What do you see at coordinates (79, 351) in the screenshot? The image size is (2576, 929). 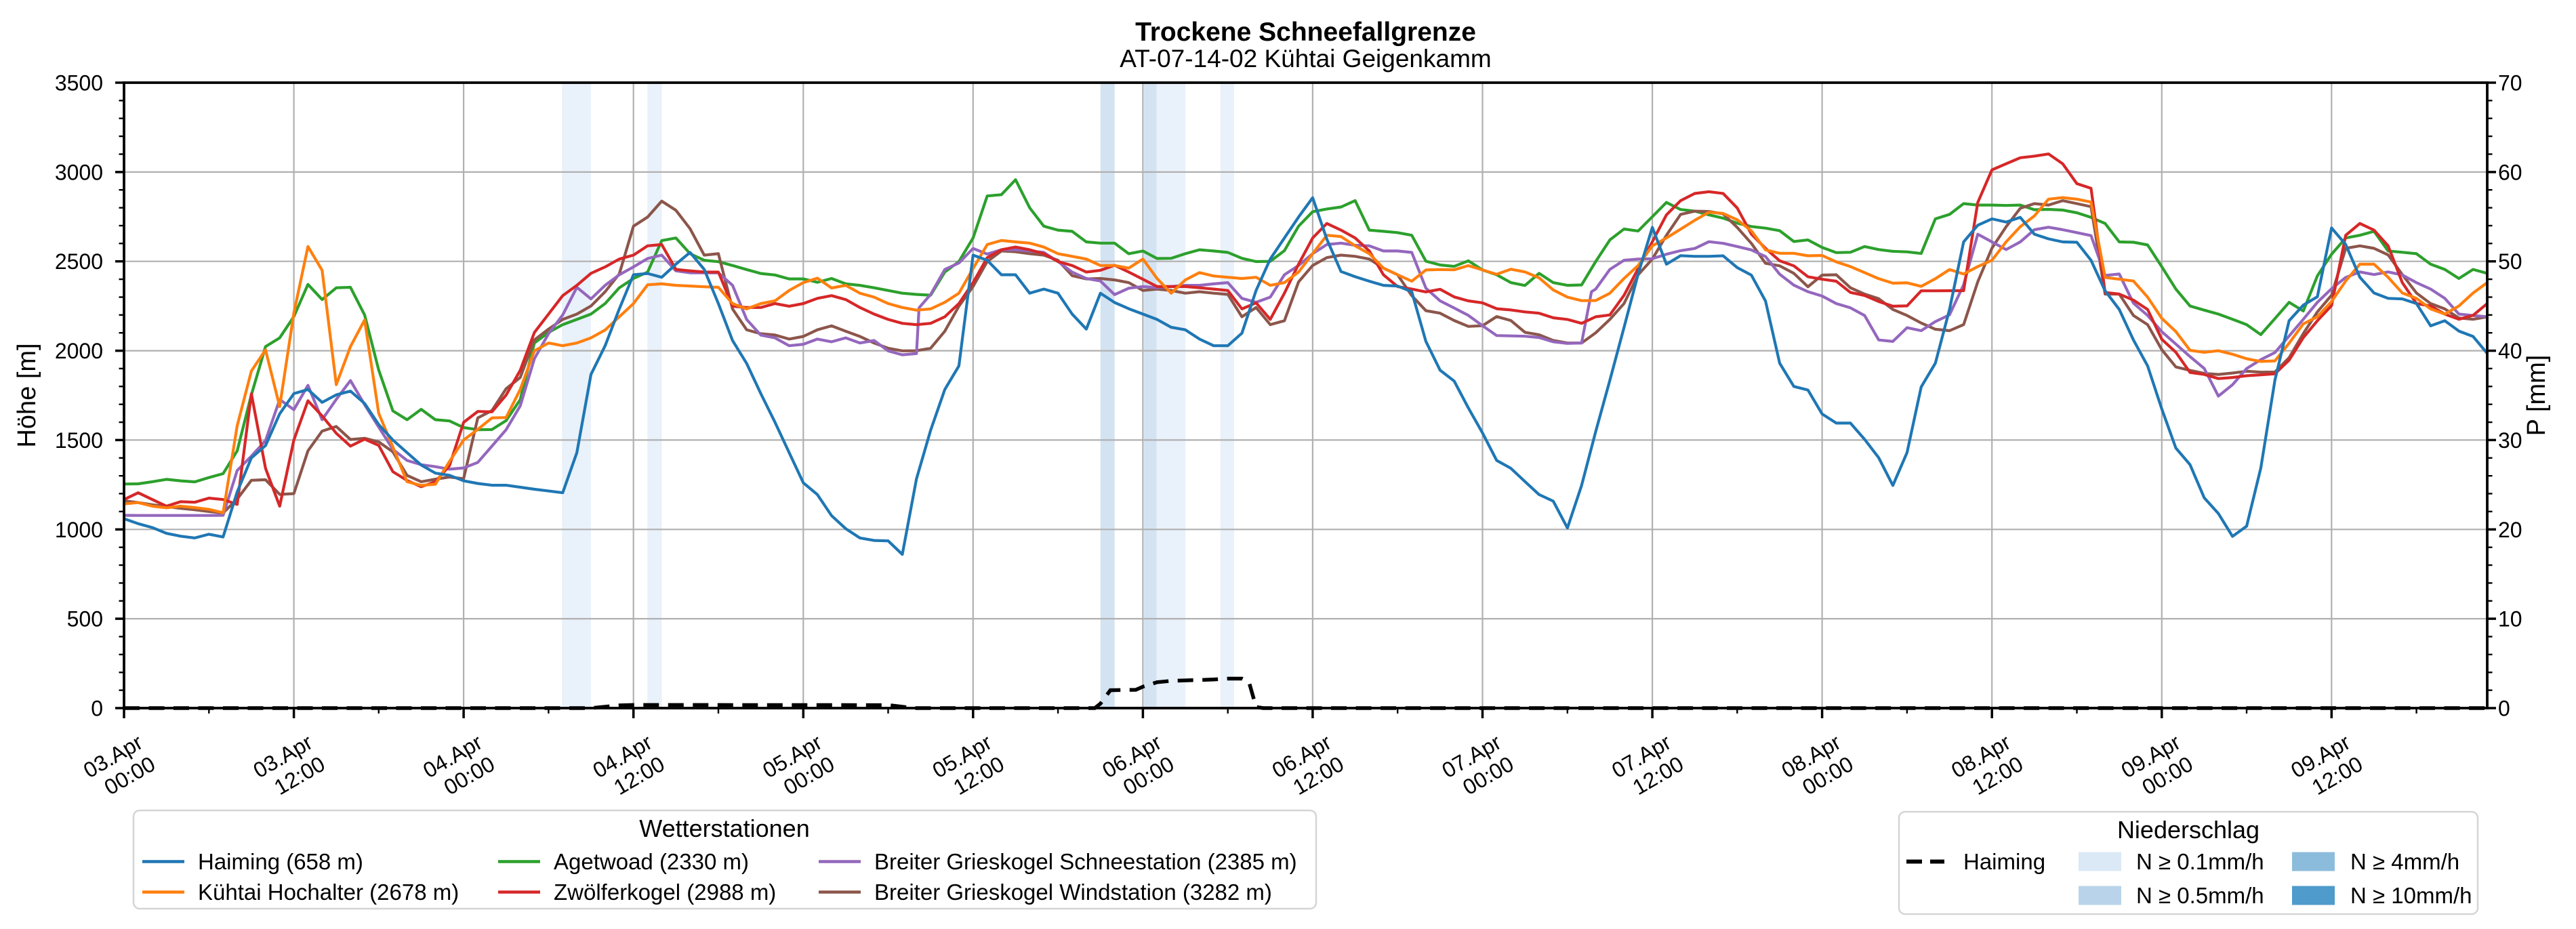 I see `svg-text: 2000` at bounding box center [79, 351].